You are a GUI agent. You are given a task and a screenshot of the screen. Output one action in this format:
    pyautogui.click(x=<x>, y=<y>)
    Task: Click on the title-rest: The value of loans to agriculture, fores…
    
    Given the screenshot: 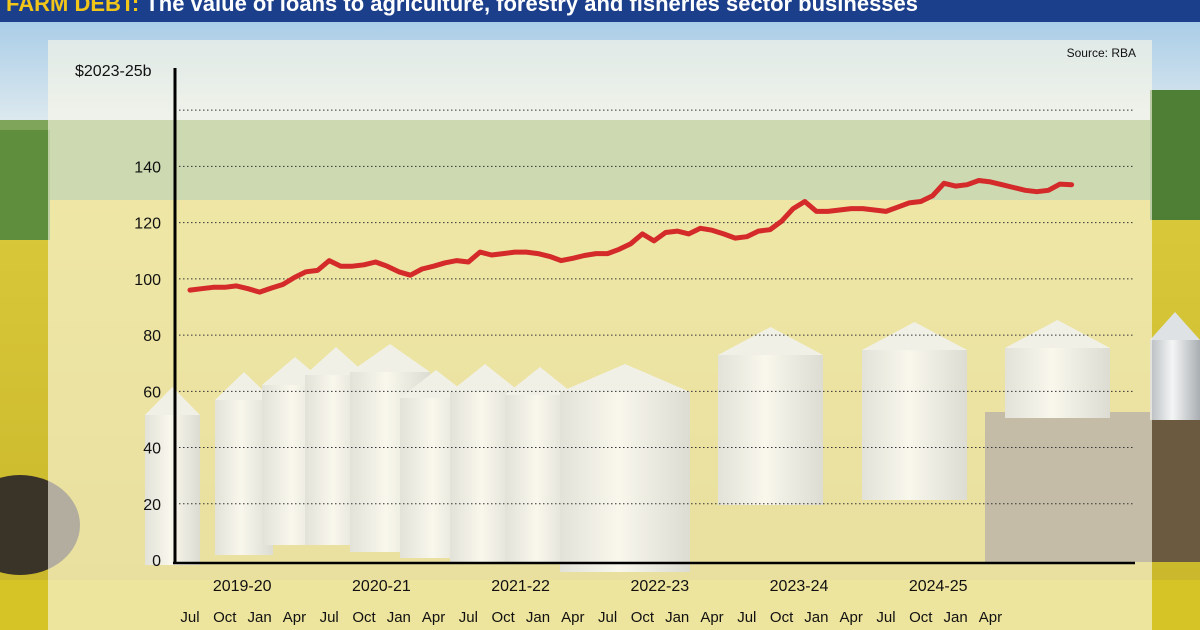 What is the action you would take?
    pyautogui.click(x=529, y=8)
    